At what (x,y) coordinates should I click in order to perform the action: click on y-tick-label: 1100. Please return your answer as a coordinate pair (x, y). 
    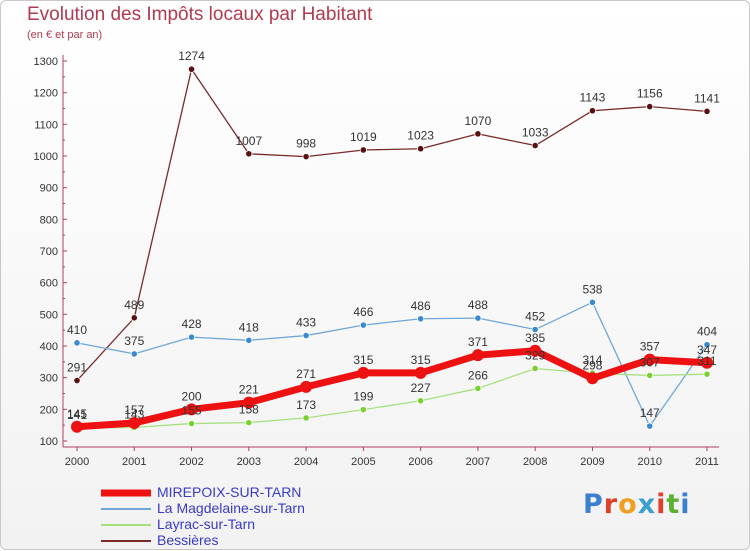
    Looking at the image, I should click on (46, 125).